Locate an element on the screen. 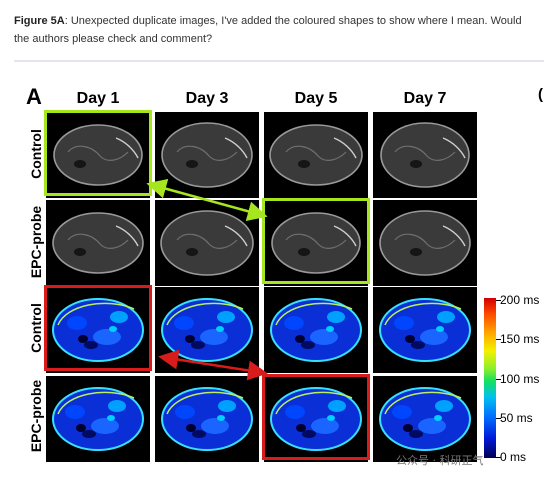  column-header-day-5: Day 5 is located at coordinates (316, 98).